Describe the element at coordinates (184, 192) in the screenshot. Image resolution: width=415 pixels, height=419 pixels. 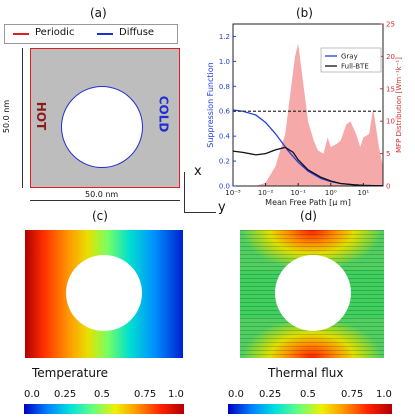
I see `x-arrow` at that location.